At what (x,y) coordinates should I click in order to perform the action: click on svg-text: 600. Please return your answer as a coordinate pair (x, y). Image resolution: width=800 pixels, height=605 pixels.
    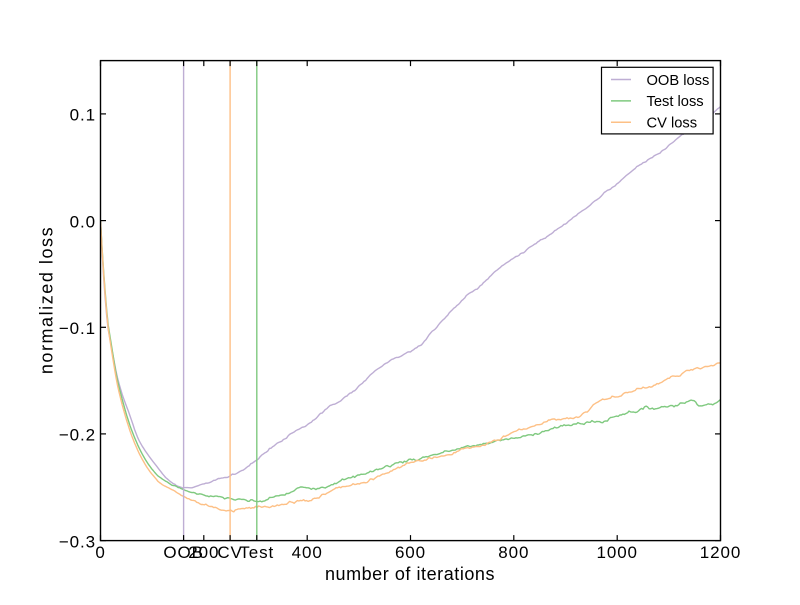
    Looking at the image, I should click on (410, 552).